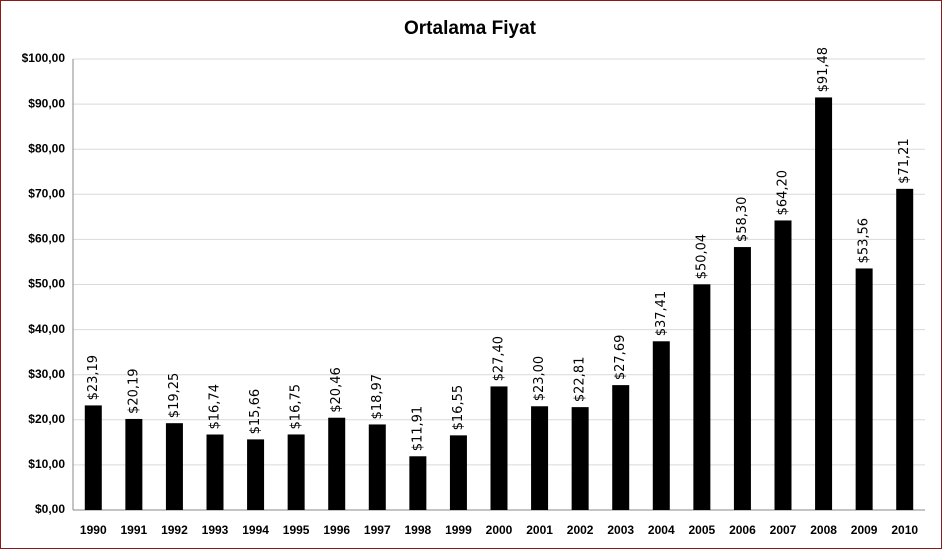  Describe the element at coordinates (458, 408) in the screenshot. I see `data-label: $16,55` at that location.